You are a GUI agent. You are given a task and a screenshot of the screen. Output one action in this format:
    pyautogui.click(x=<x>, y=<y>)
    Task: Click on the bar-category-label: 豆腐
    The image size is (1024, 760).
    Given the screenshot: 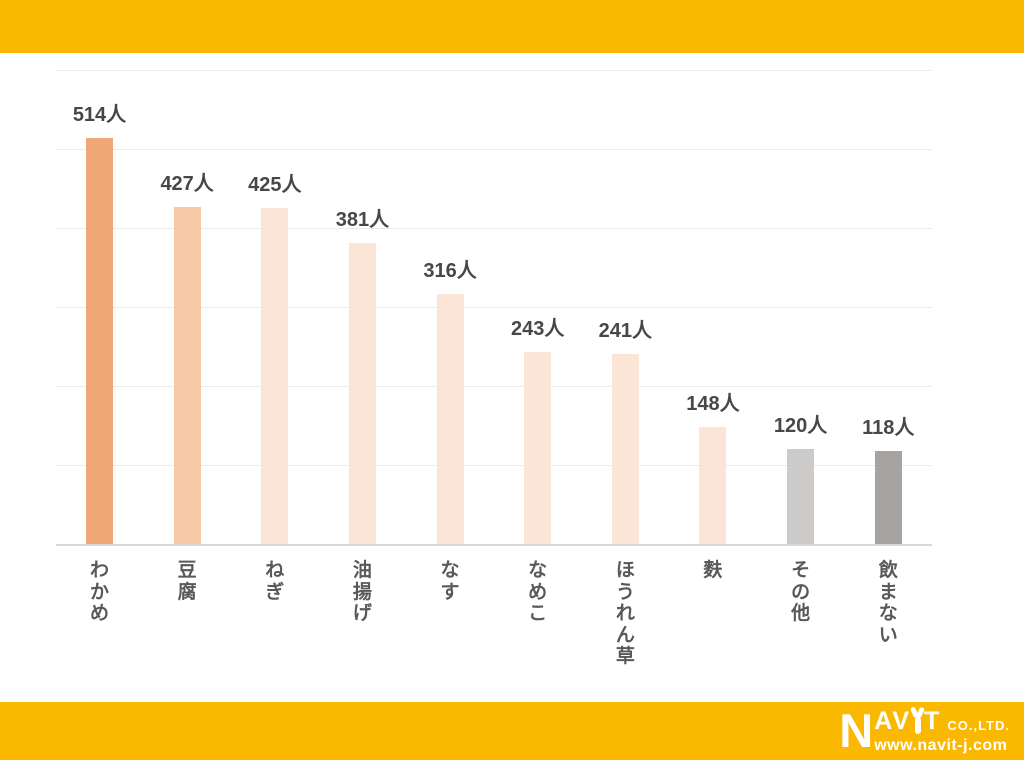 What is the action you would take?
    pyautogui.click(x=187, y=581)
    